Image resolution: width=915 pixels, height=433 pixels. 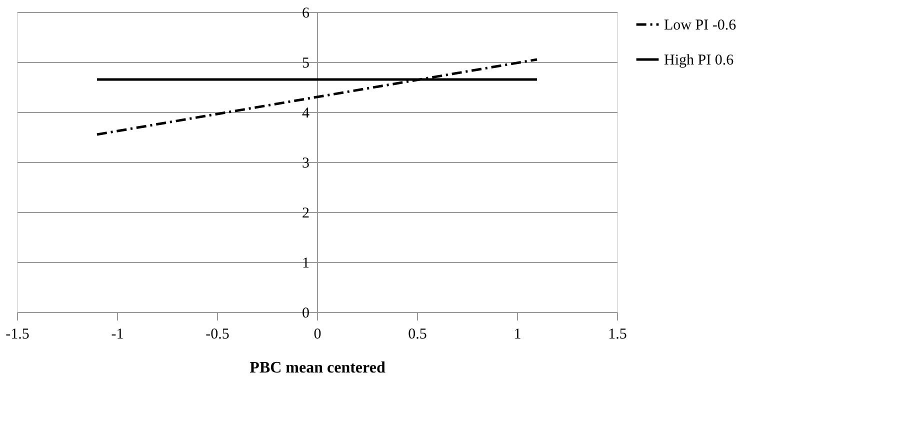 What do you see at coordinates (306, 114) in the screenshot?
I see `y-tick-label: 4` at bounding box center [306, 114].